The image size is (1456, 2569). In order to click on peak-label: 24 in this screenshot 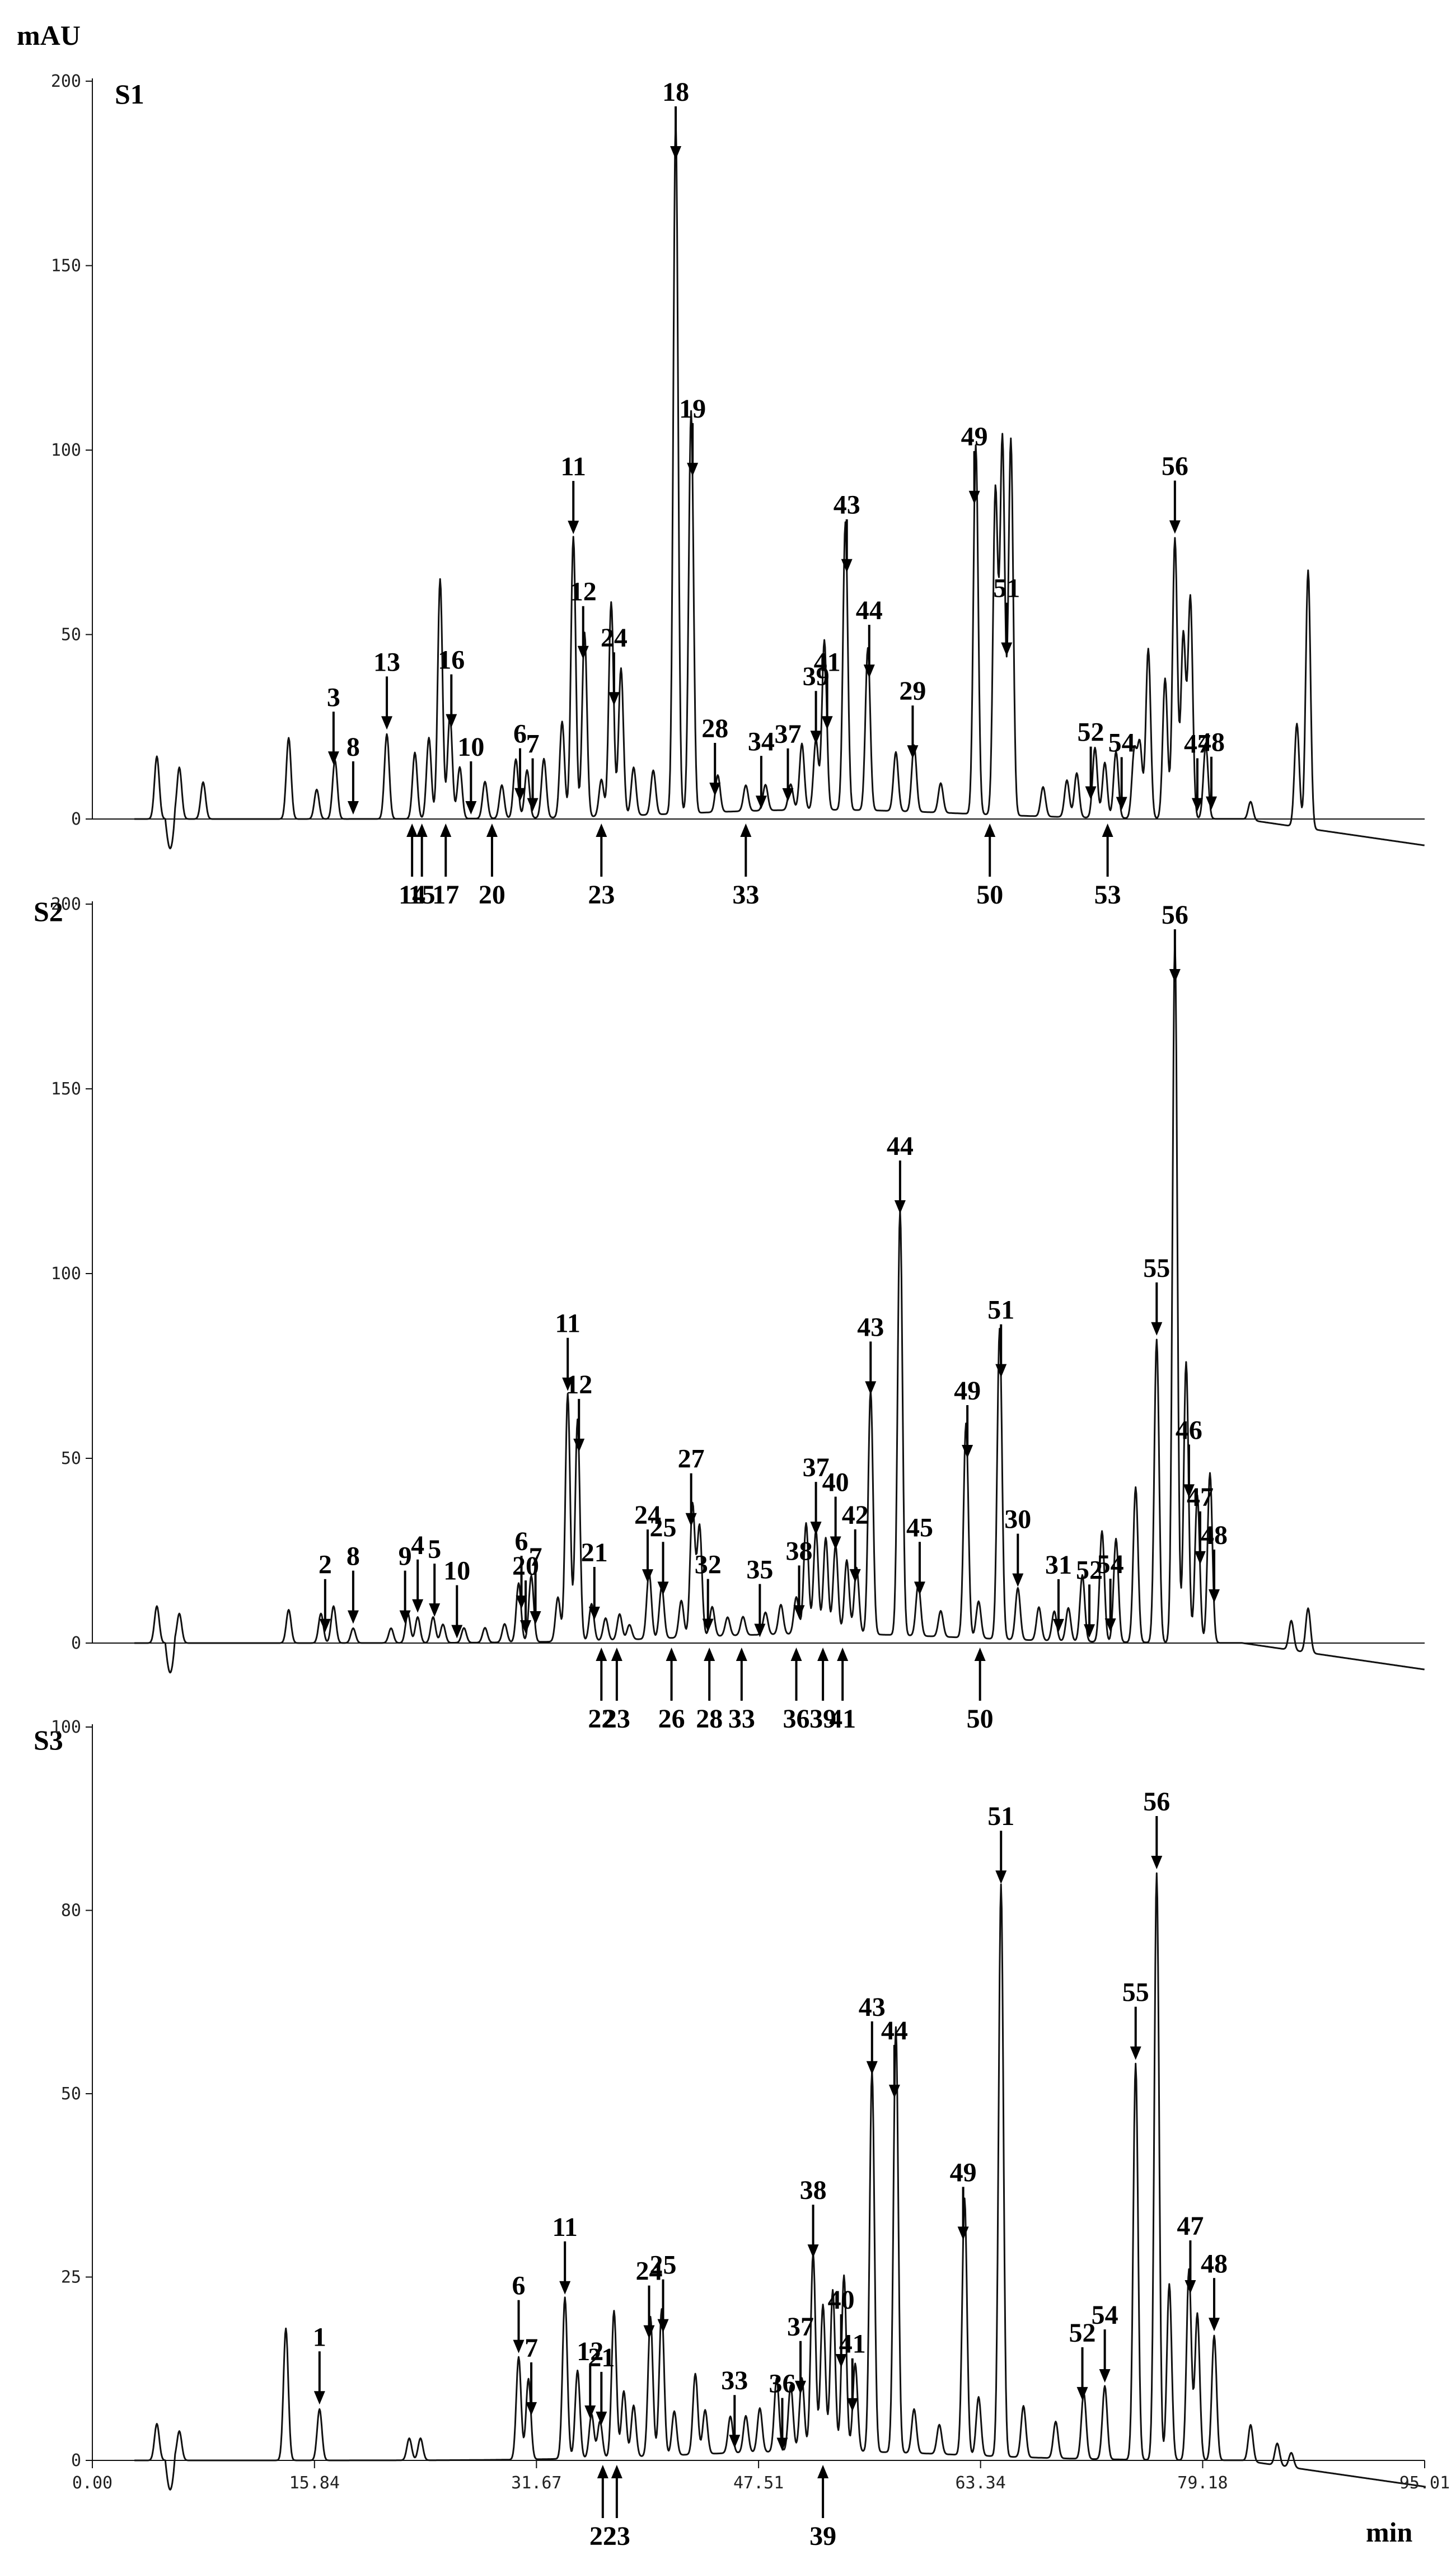, I will do `click(648, 1515)`.